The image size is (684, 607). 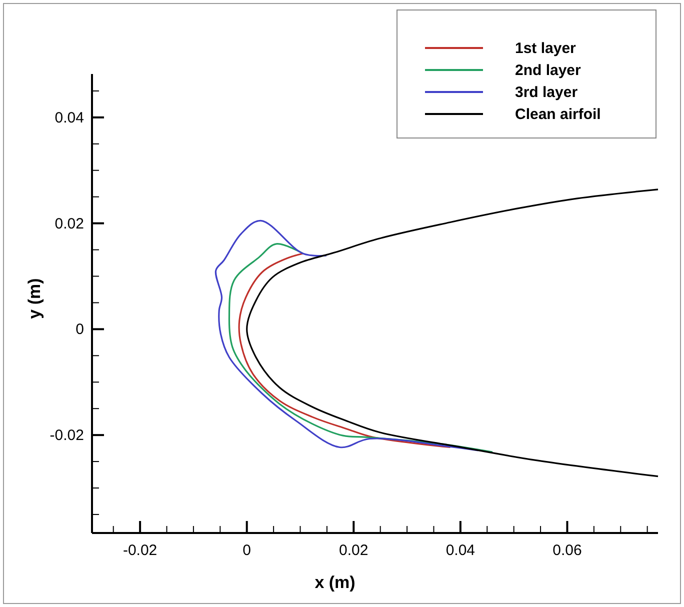 What do you see at coordinates (335, 582) in the screenshot?
I see `x-axis-title: x (m)` at bounding box center [335, 582].